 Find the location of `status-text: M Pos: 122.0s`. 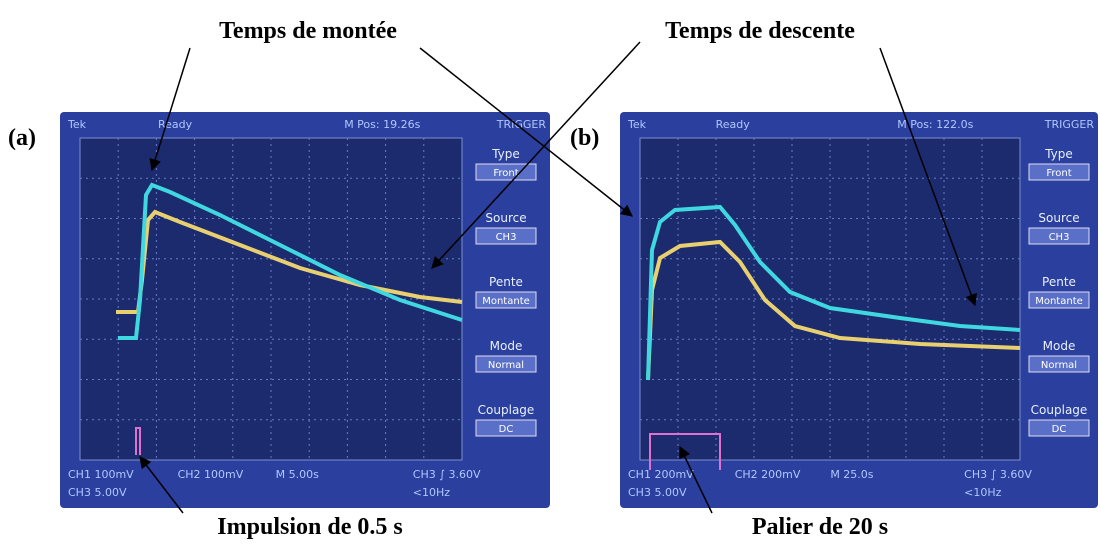

status-text: M Pos: 122.0s is located at coordinates (935, 124).